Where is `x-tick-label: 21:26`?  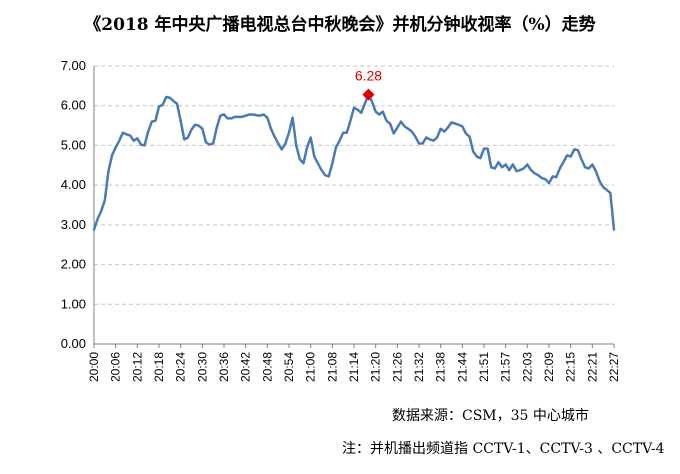 x-tick-label: 21:26 is located at coordinates (397, 367).